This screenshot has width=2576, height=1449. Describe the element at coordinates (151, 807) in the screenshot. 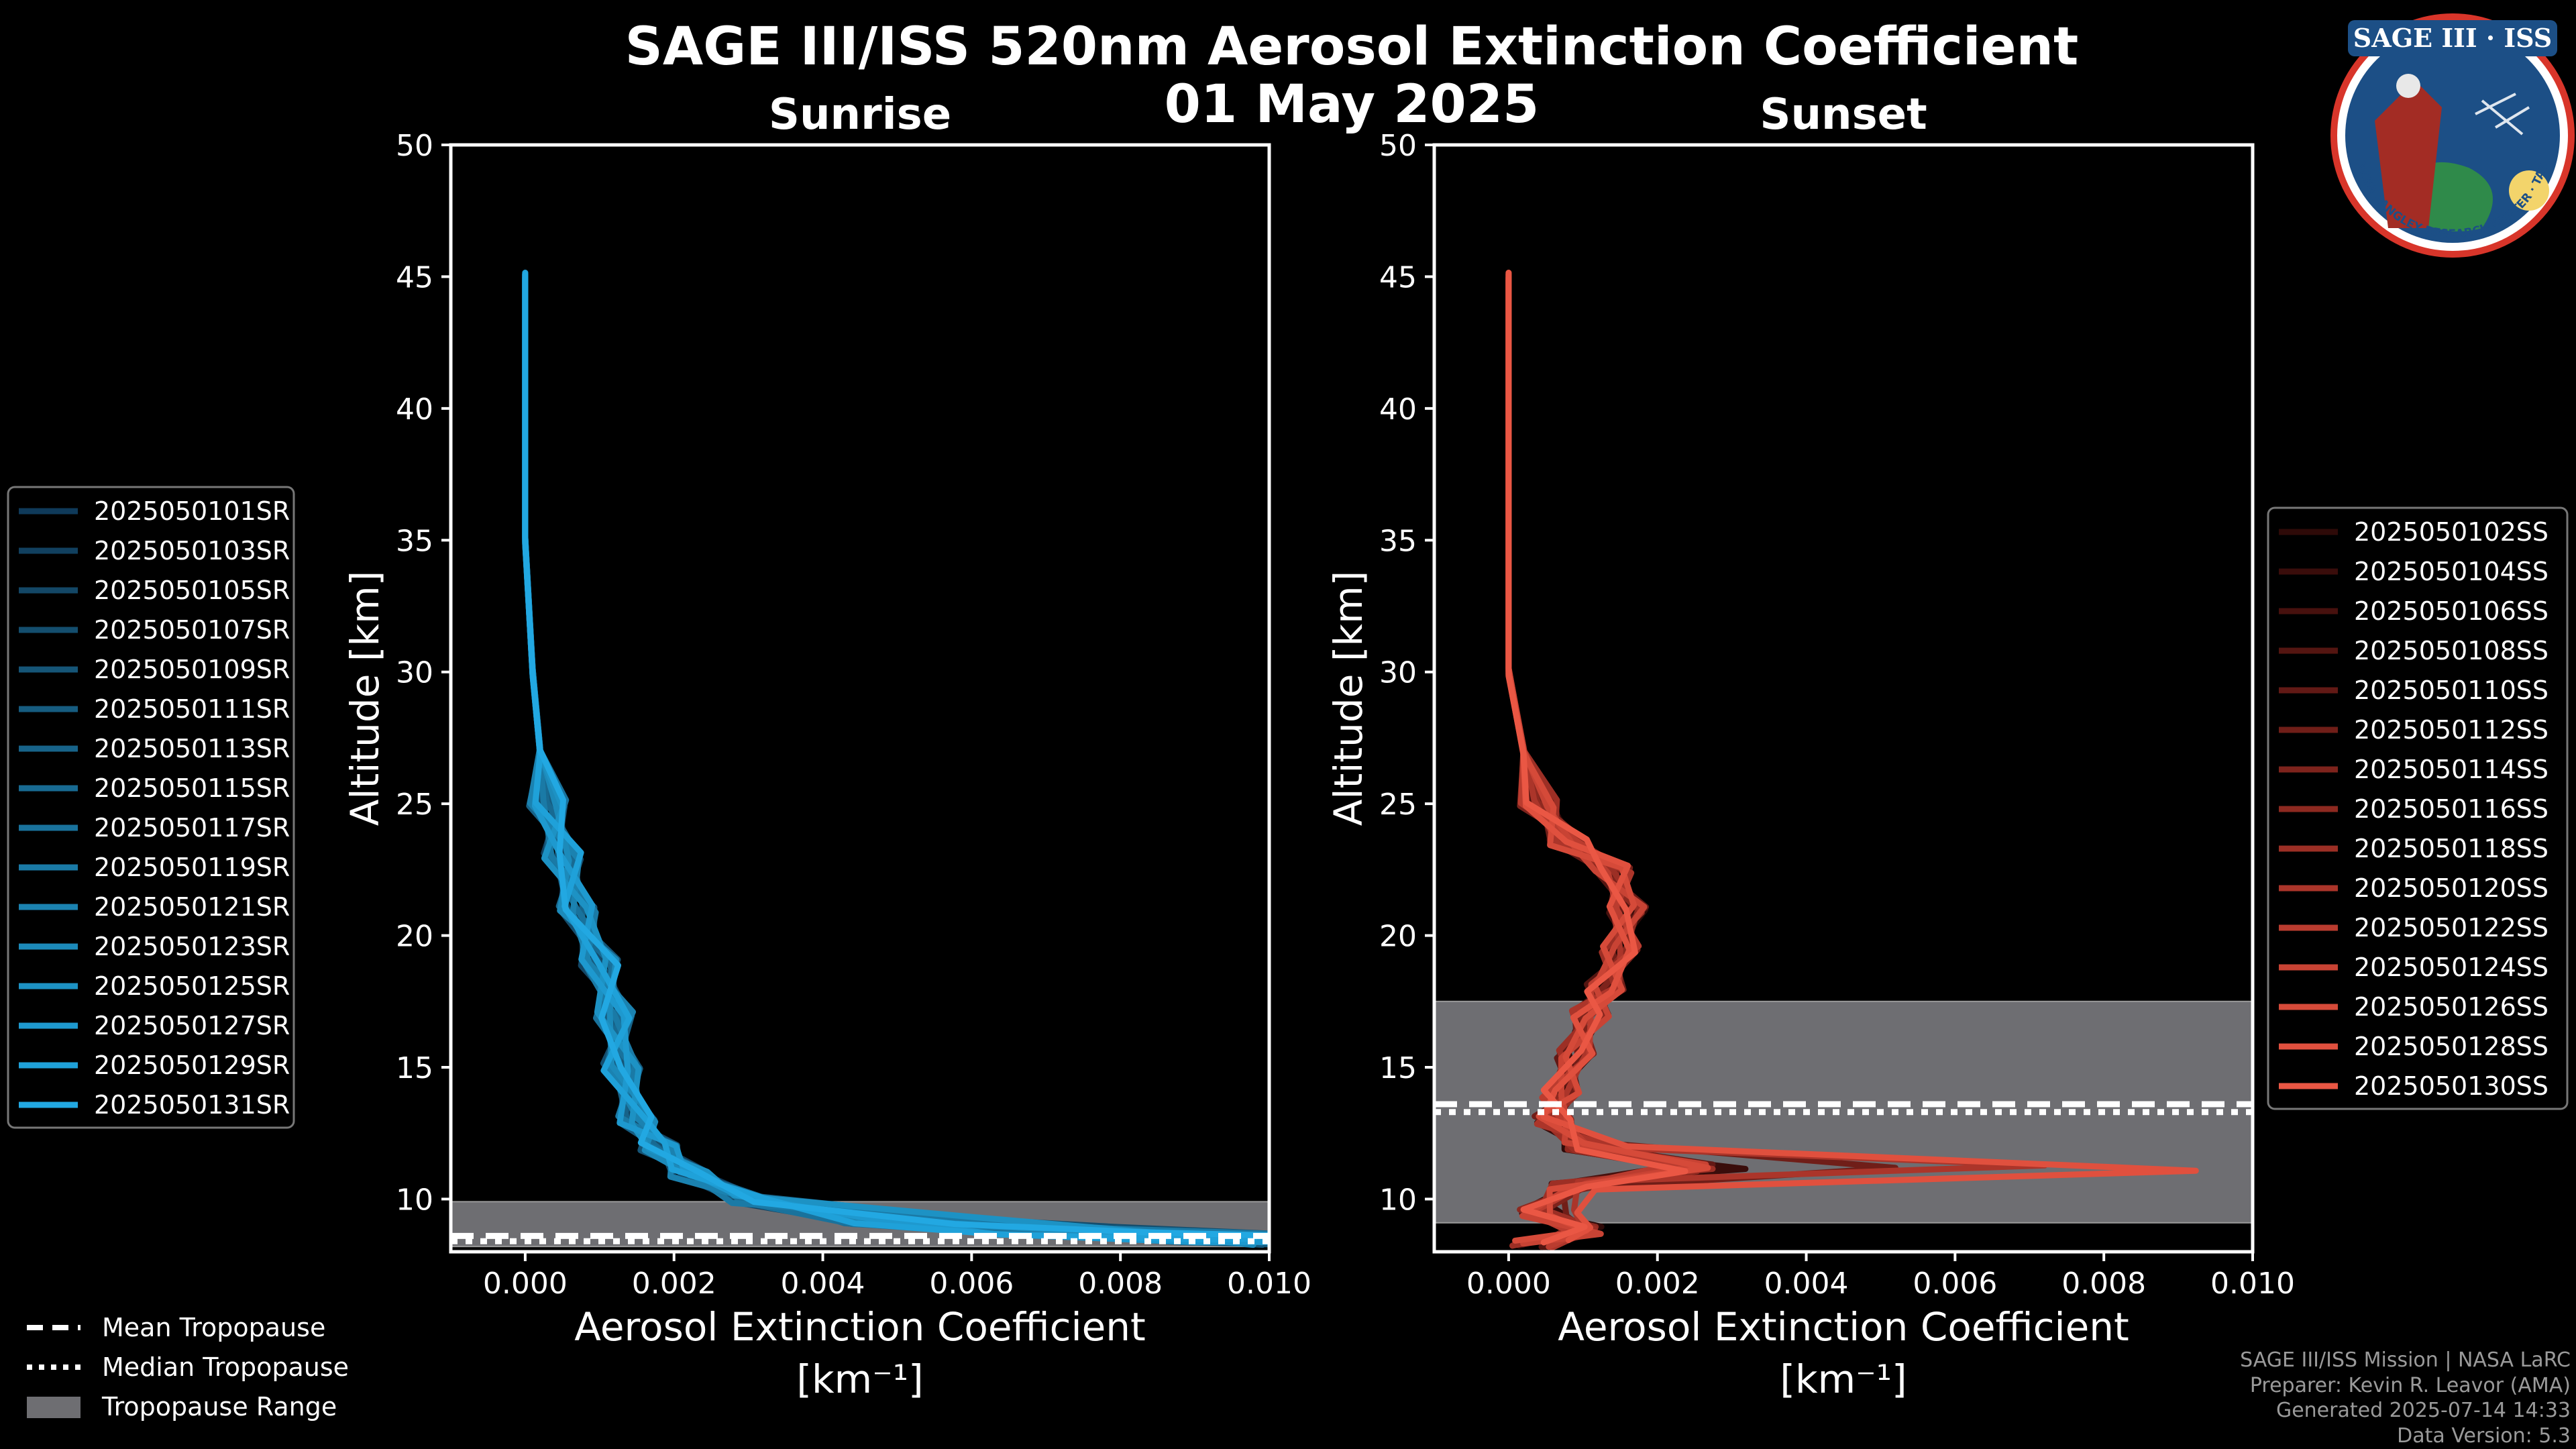

I see `sunrise-legend-box` at that location.